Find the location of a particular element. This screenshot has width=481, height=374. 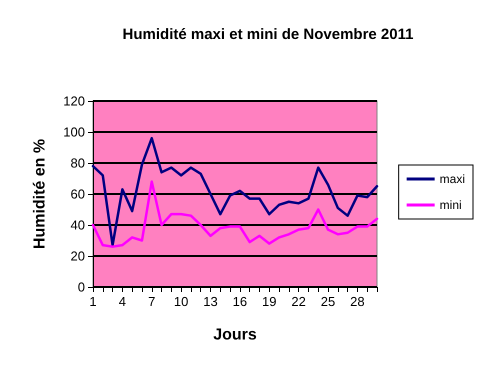

x-tick-label: 28 is located at coordinates (357, 301).